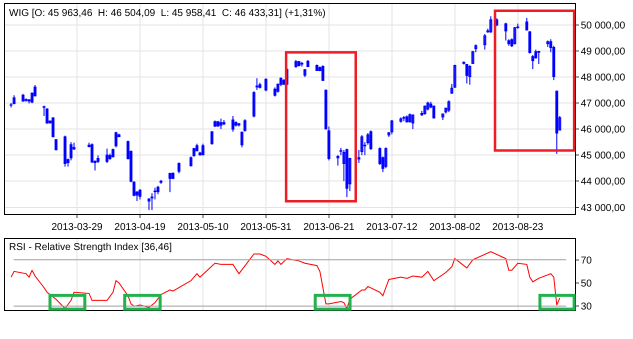  What do you see at coordinates (603, 182) in the screenshot?
I see `y-tick-label: 44 000,00` at bounding box center [603, 182].